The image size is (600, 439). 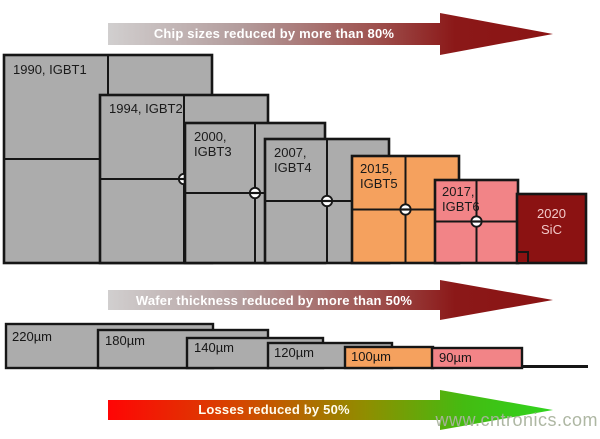 What do you see at coordinates (477, 358) in the screenshot?
I see `wafer-bar-90µm` at bounding box center [477, 358].